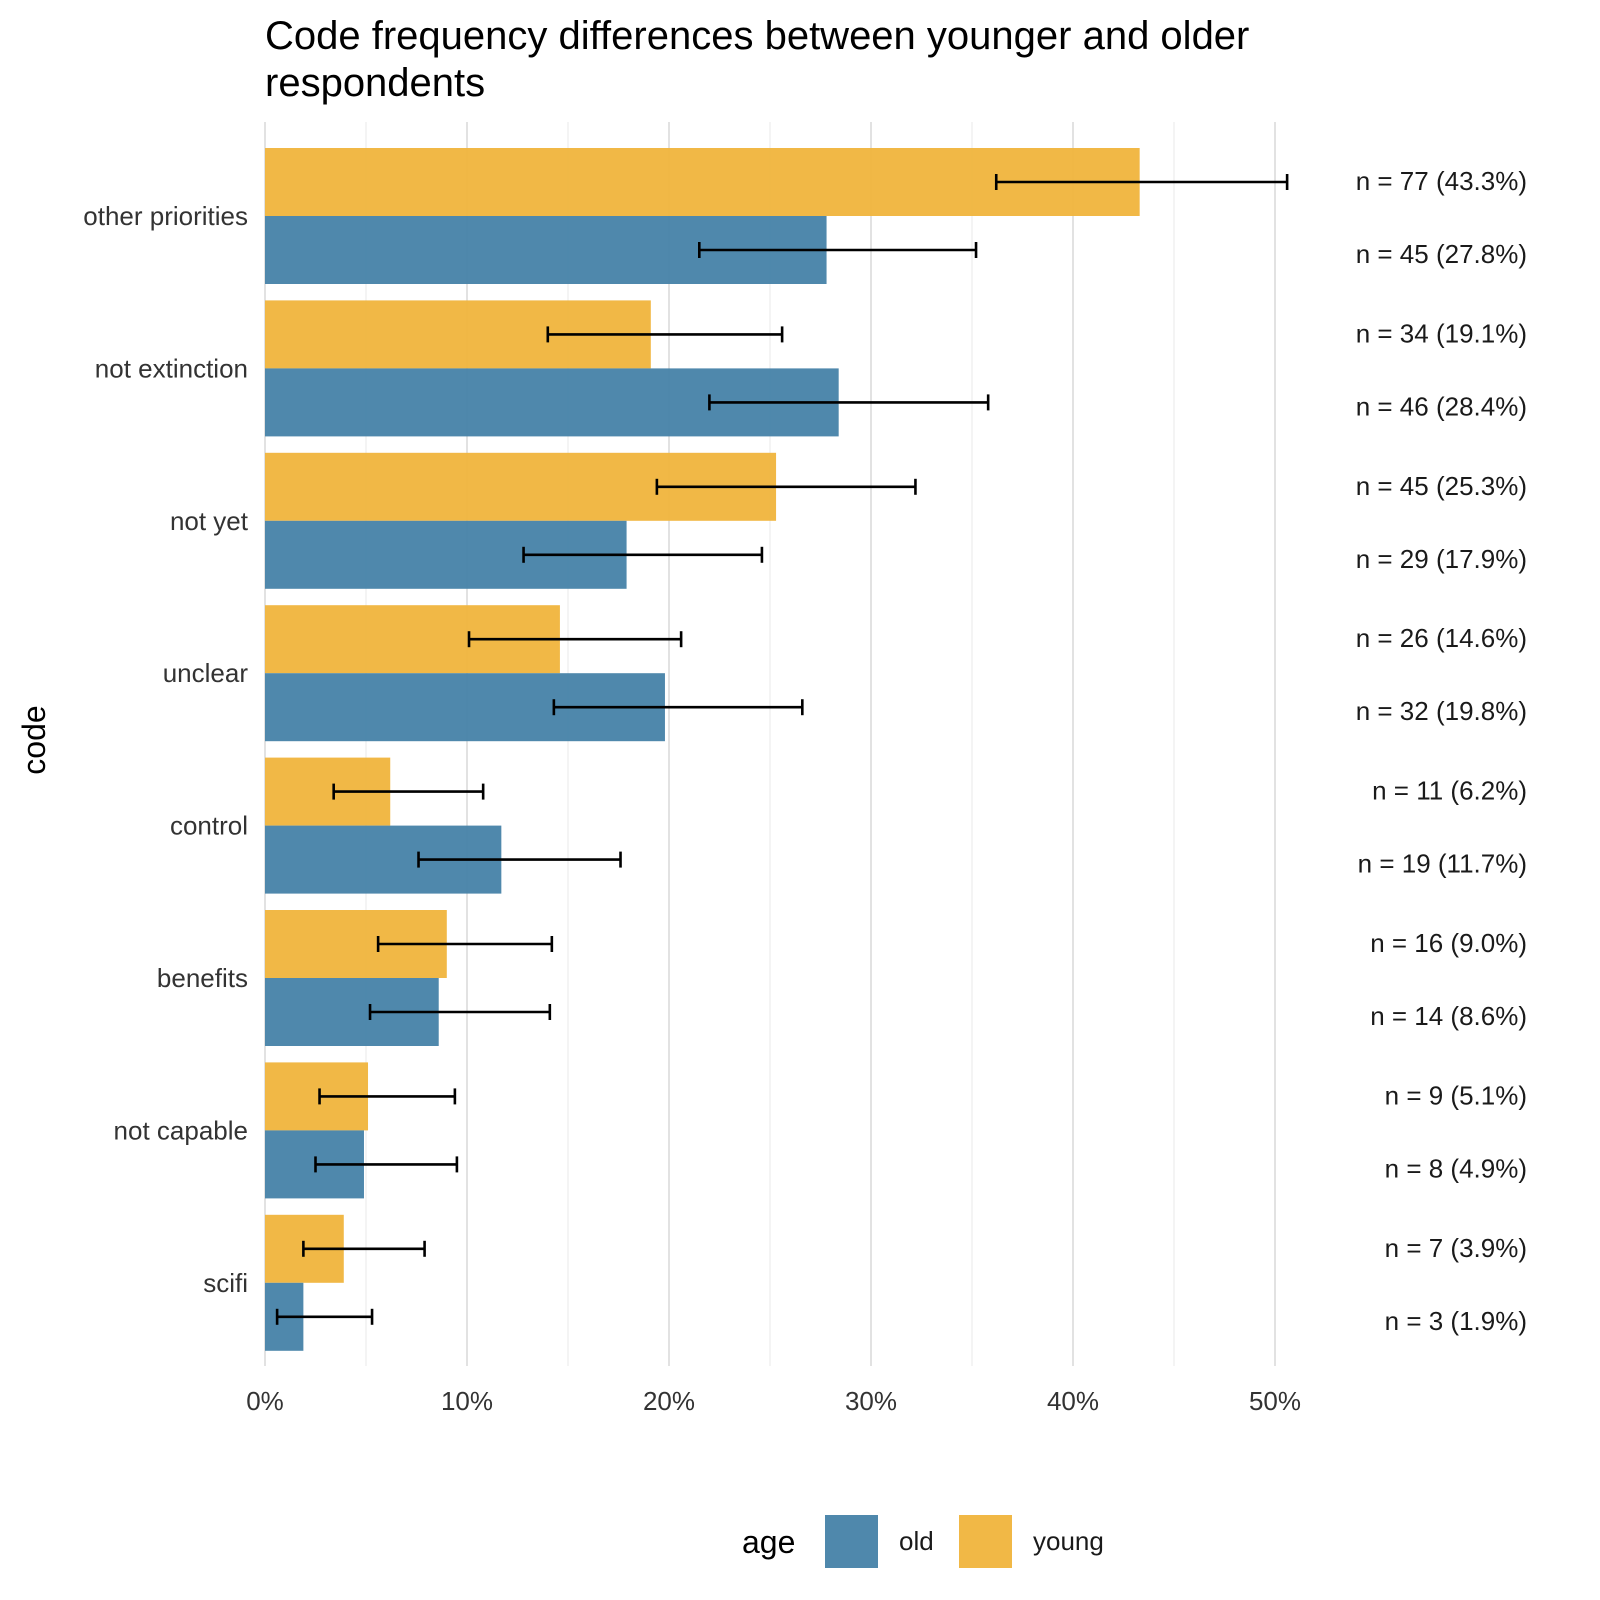  What do you see at coordinates (209, 826) in the screenshot?
I see `category-label: control` at bounding box center [209, 826].